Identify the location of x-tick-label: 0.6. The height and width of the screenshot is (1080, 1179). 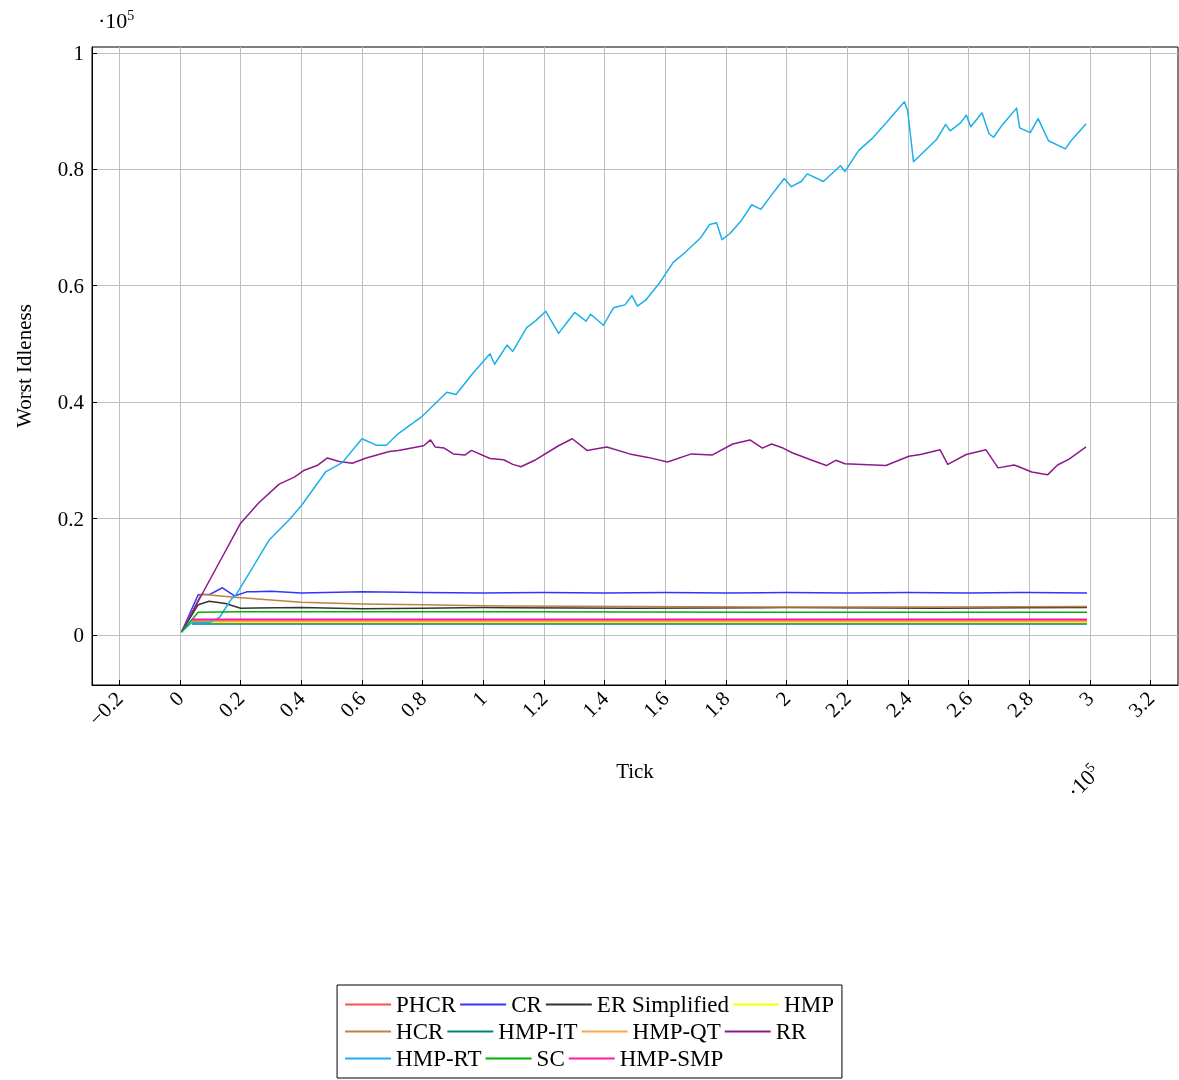
(352, 704).